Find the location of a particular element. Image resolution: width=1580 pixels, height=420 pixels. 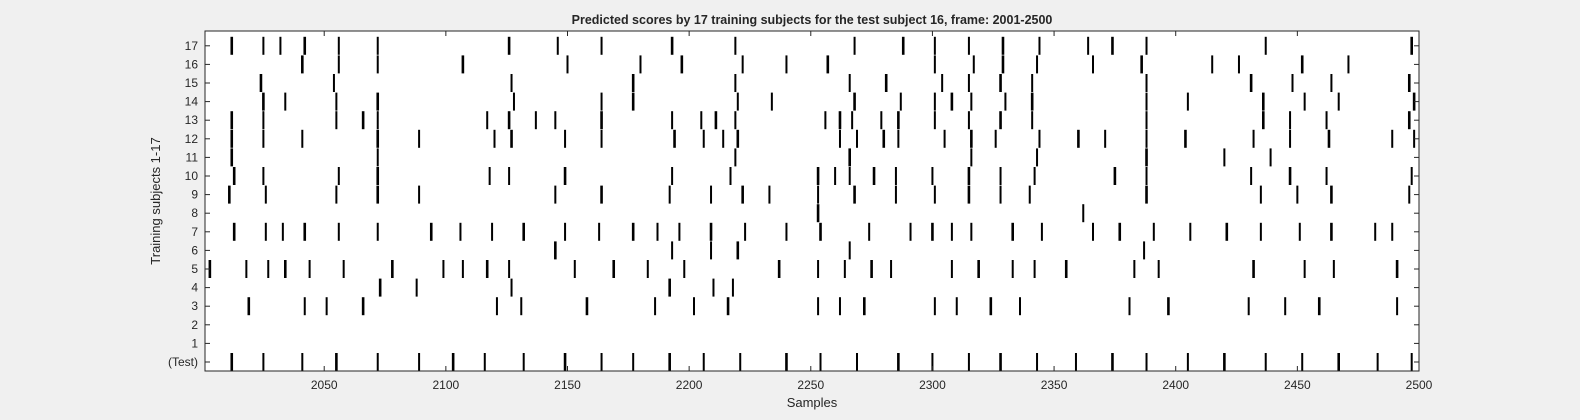

x-tick-label: 2450 is located at coordinates (1297, 385).